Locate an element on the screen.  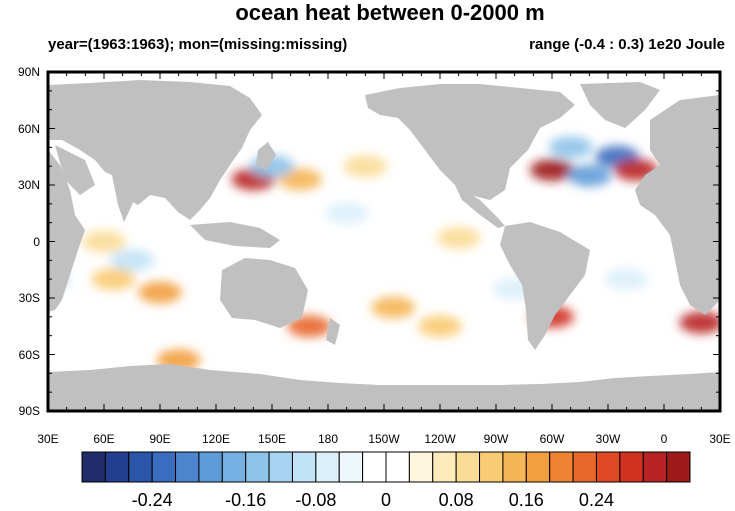
lon-label: 180 is located at coordinates (328, 439).